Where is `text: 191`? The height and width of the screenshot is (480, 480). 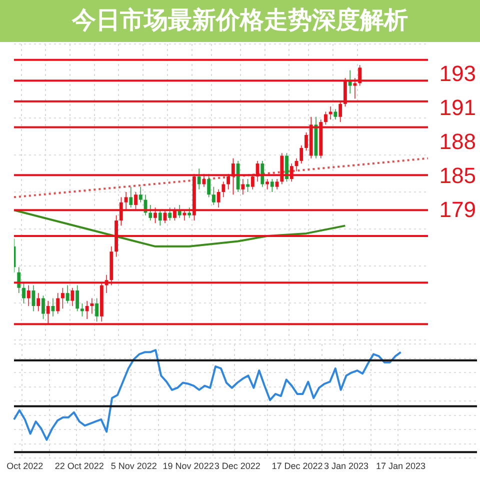
text: 191 is located at coordinates (457, 107).